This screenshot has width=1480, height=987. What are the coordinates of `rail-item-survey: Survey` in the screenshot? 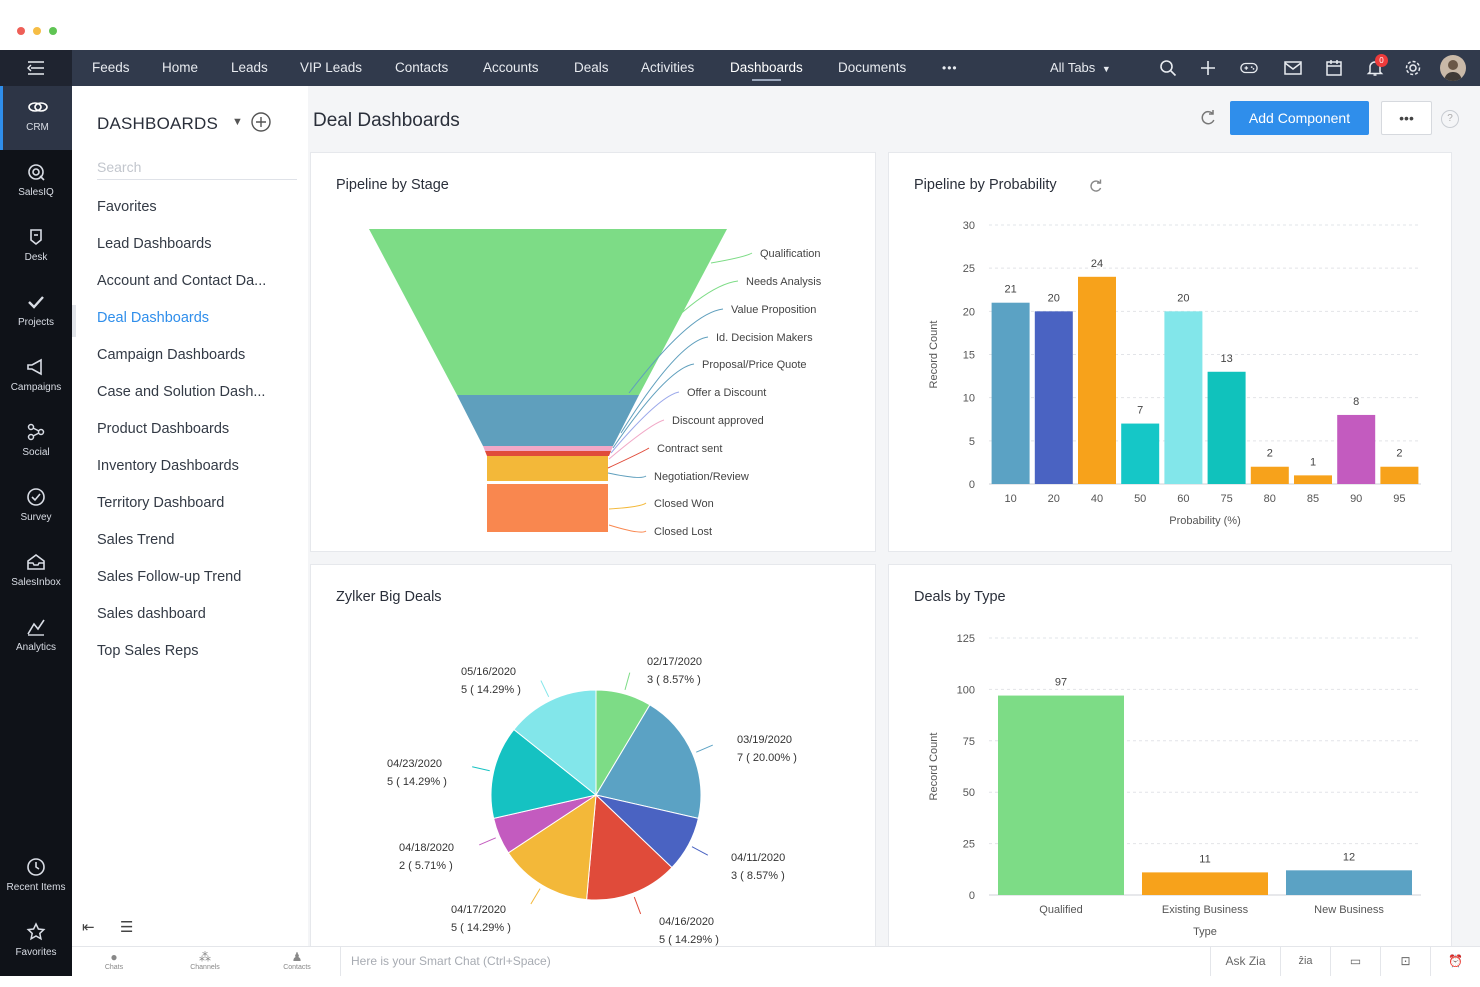 It's located at (36, 508).